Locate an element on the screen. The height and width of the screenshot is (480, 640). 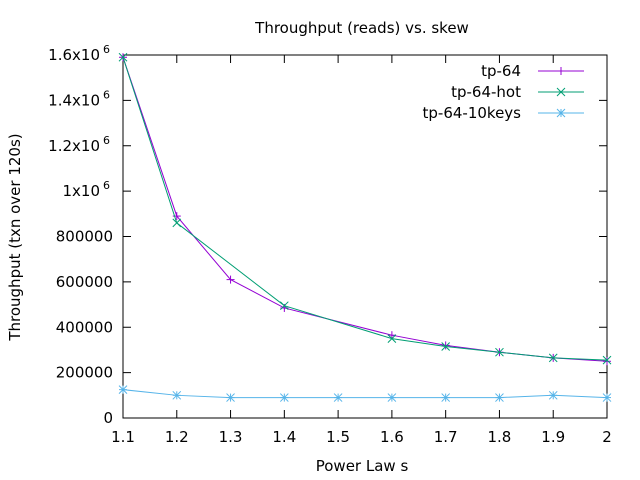
x-tick-label: 1.2 is located at coordinates (177, 437).